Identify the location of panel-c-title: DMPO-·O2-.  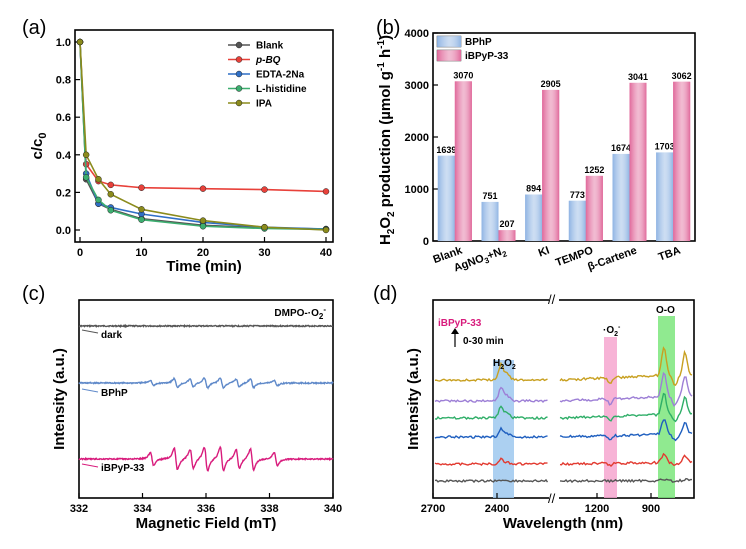
(300, 313).